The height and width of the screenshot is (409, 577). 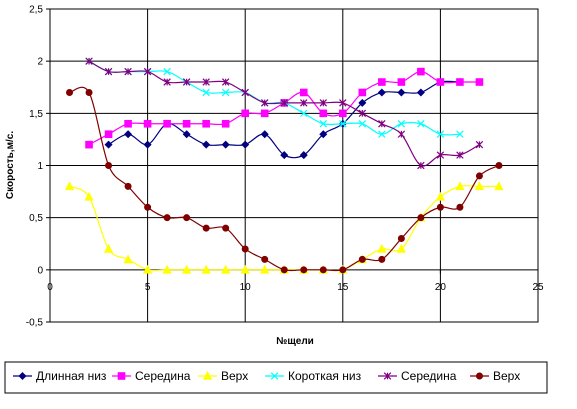 I want to click on y-tick-label: 2,5, so click(x=36, y=10).